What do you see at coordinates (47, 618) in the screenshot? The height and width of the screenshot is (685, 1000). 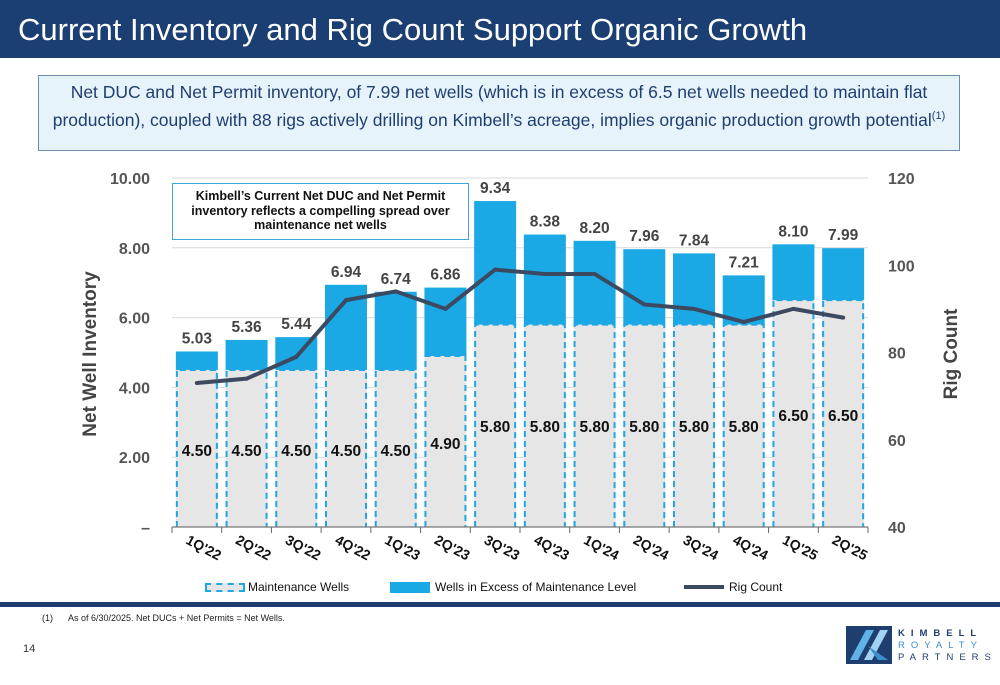 I see `footnote-number: (1)` at bounding box center [47, 618].